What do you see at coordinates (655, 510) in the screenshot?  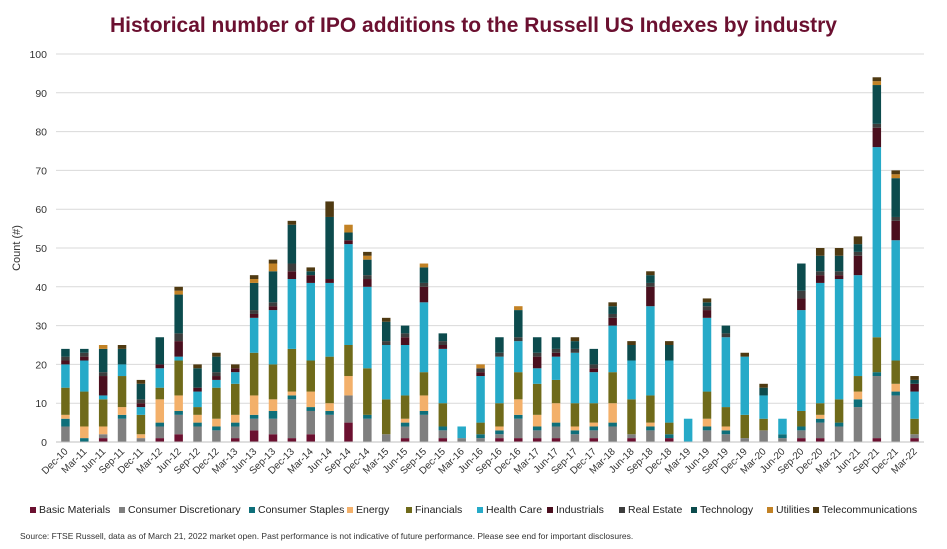 I see `legend-item-label: Real Estate` at bounding box center [655, 510].